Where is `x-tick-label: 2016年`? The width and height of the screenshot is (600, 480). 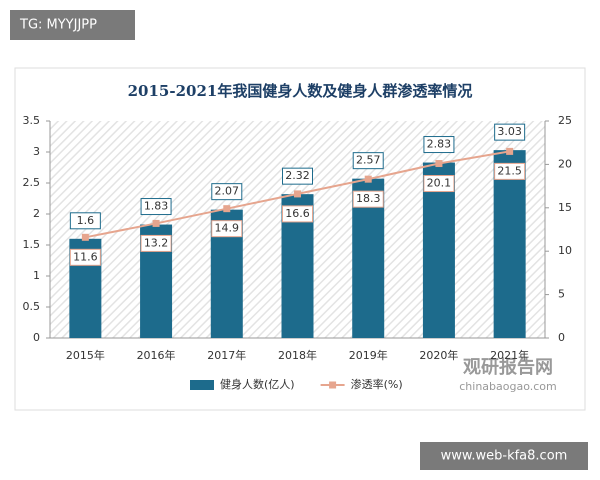
x-tick-label: 2016年 is located at coordinates (156, 355).